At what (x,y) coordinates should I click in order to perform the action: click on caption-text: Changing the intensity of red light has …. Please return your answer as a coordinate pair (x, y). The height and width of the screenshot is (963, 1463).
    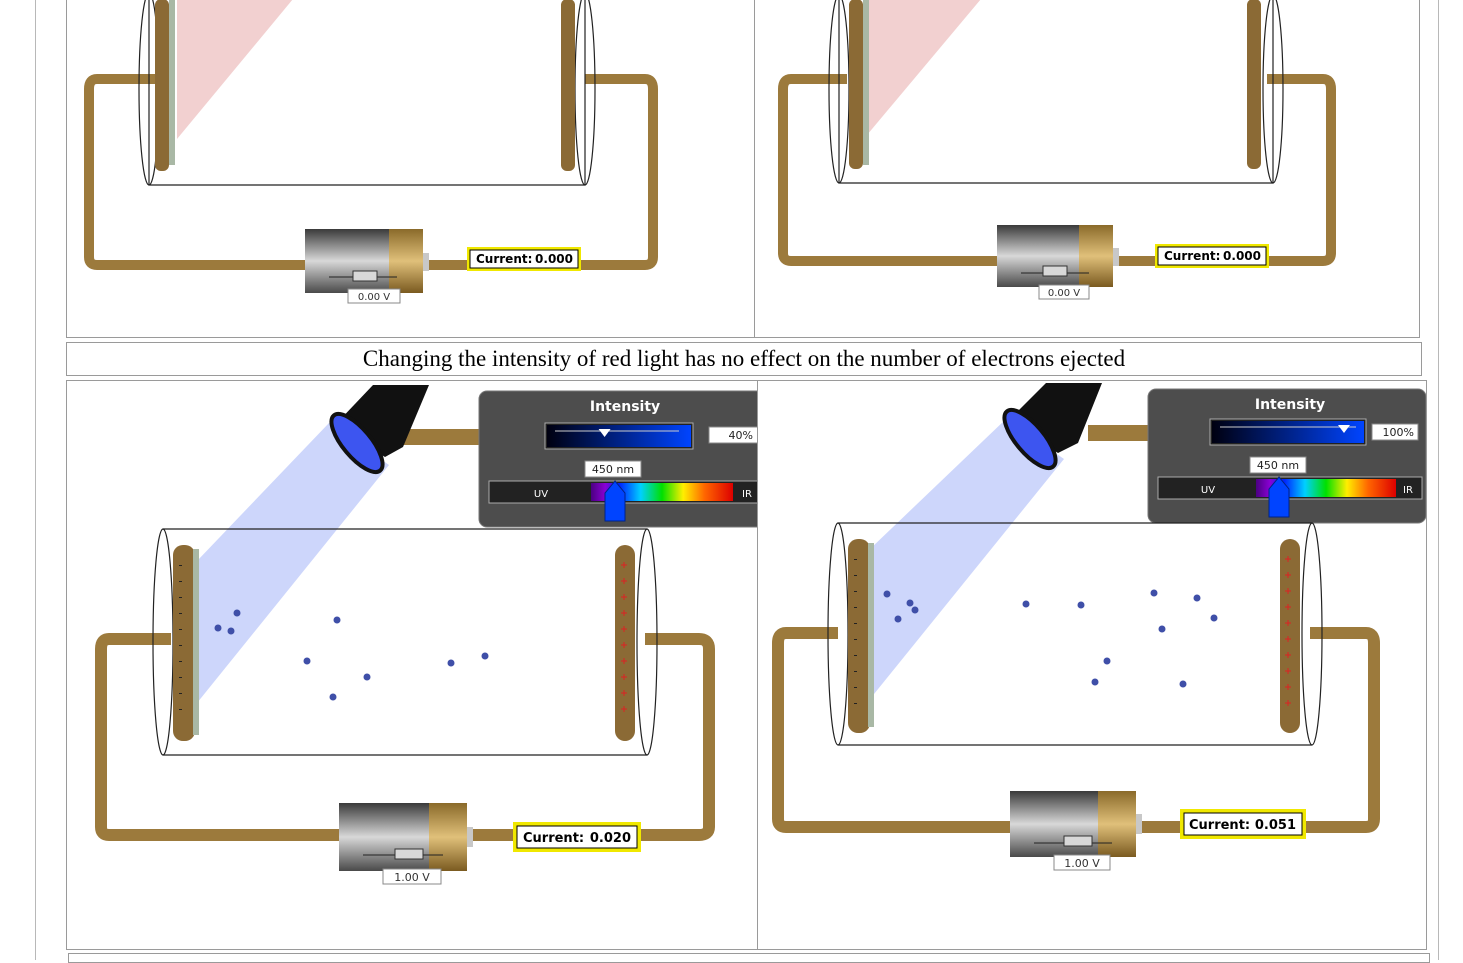
    Looking at the image, I should click on (744, 358).